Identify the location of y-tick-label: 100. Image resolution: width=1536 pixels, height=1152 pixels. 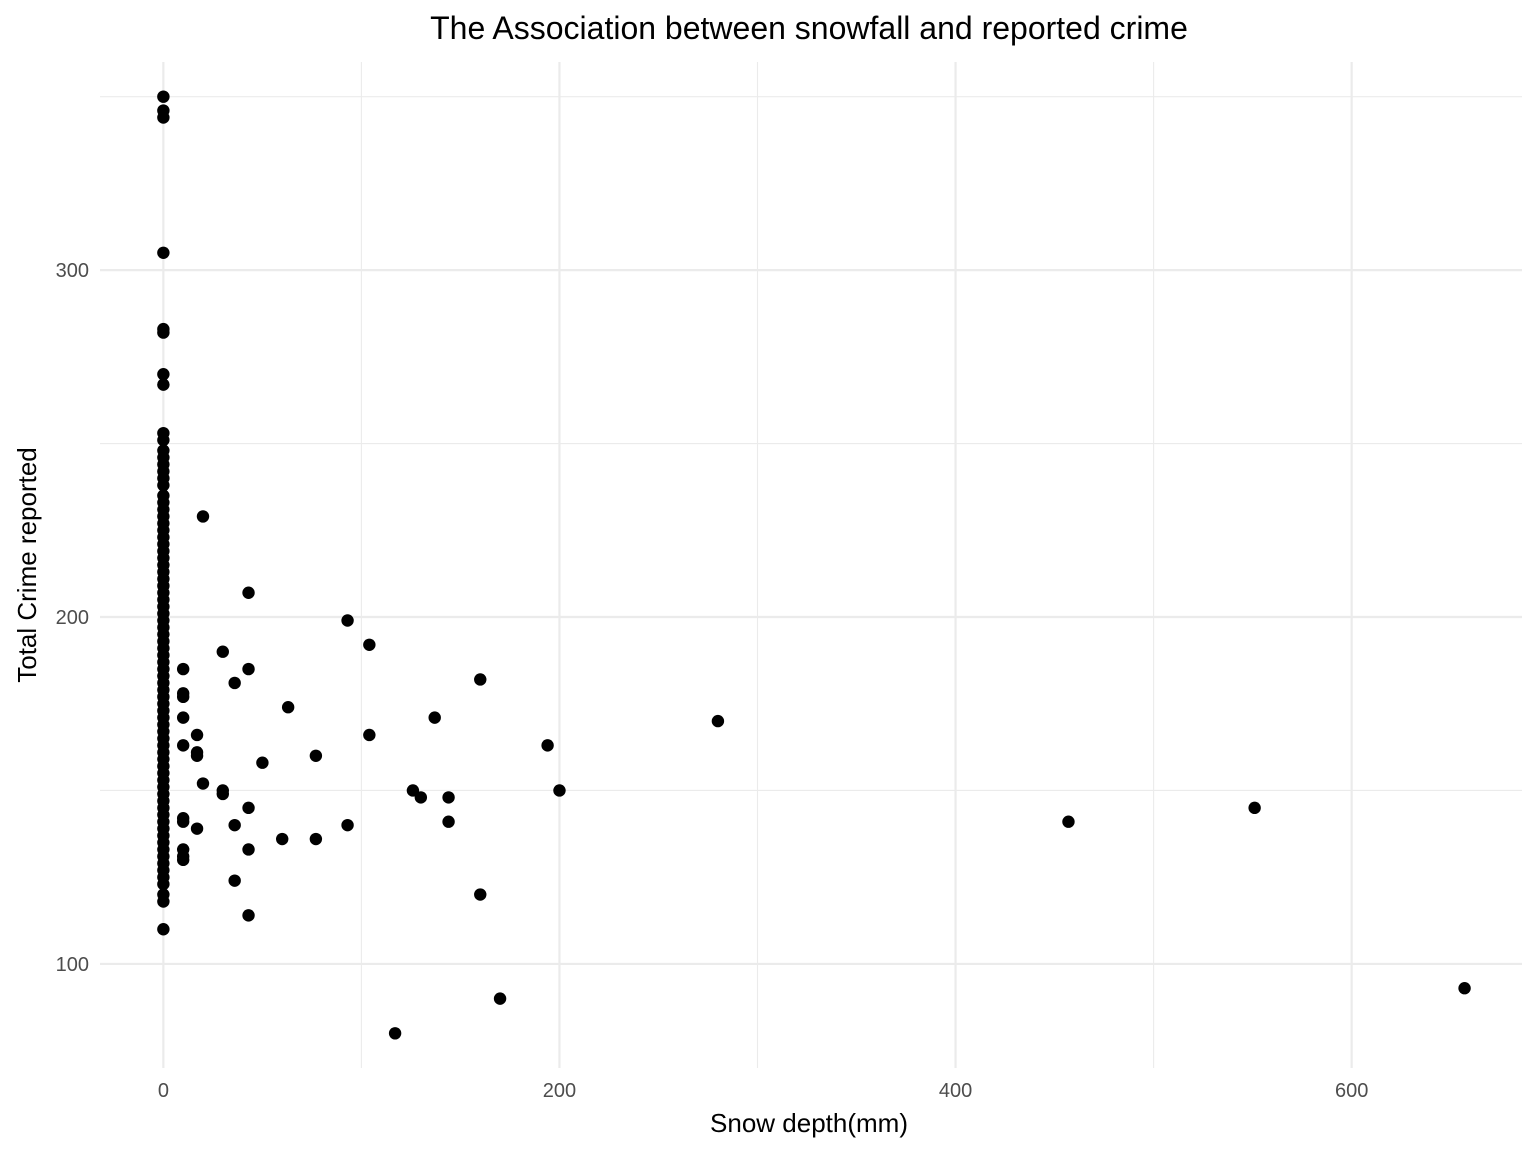
(72, 965).